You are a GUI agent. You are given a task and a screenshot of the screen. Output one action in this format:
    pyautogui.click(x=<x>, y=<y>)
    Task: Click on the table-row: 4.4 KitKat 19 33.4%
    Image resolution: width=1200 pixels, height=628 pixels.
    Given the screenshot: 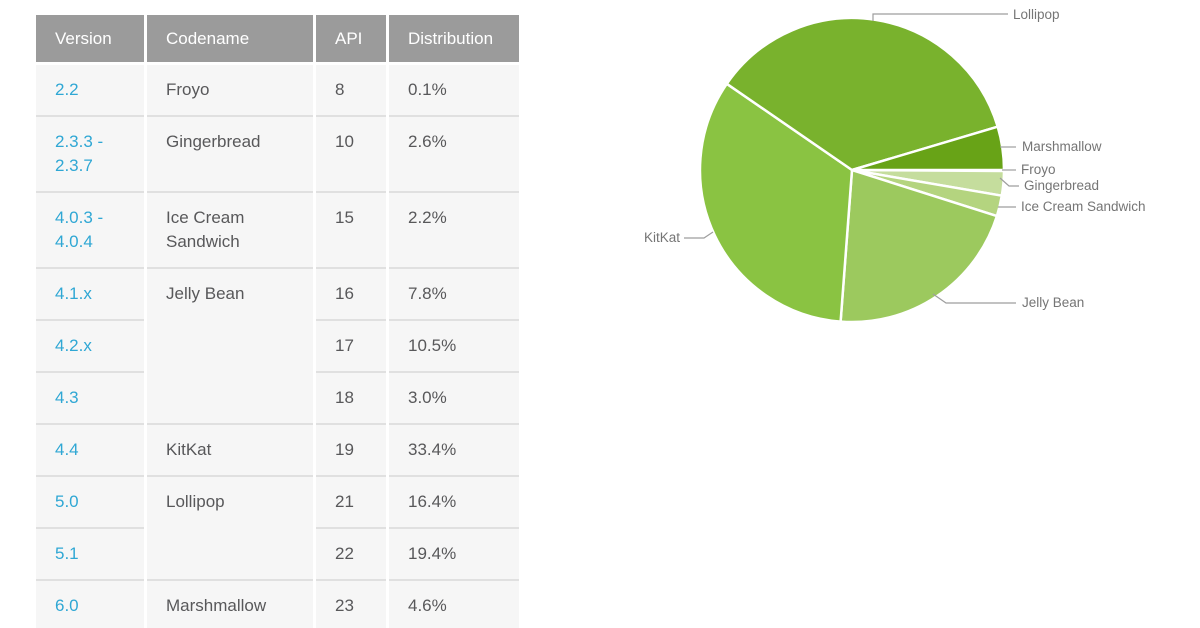 What is the action you would take?
    pyautogui.click(x=277, y=451)
    